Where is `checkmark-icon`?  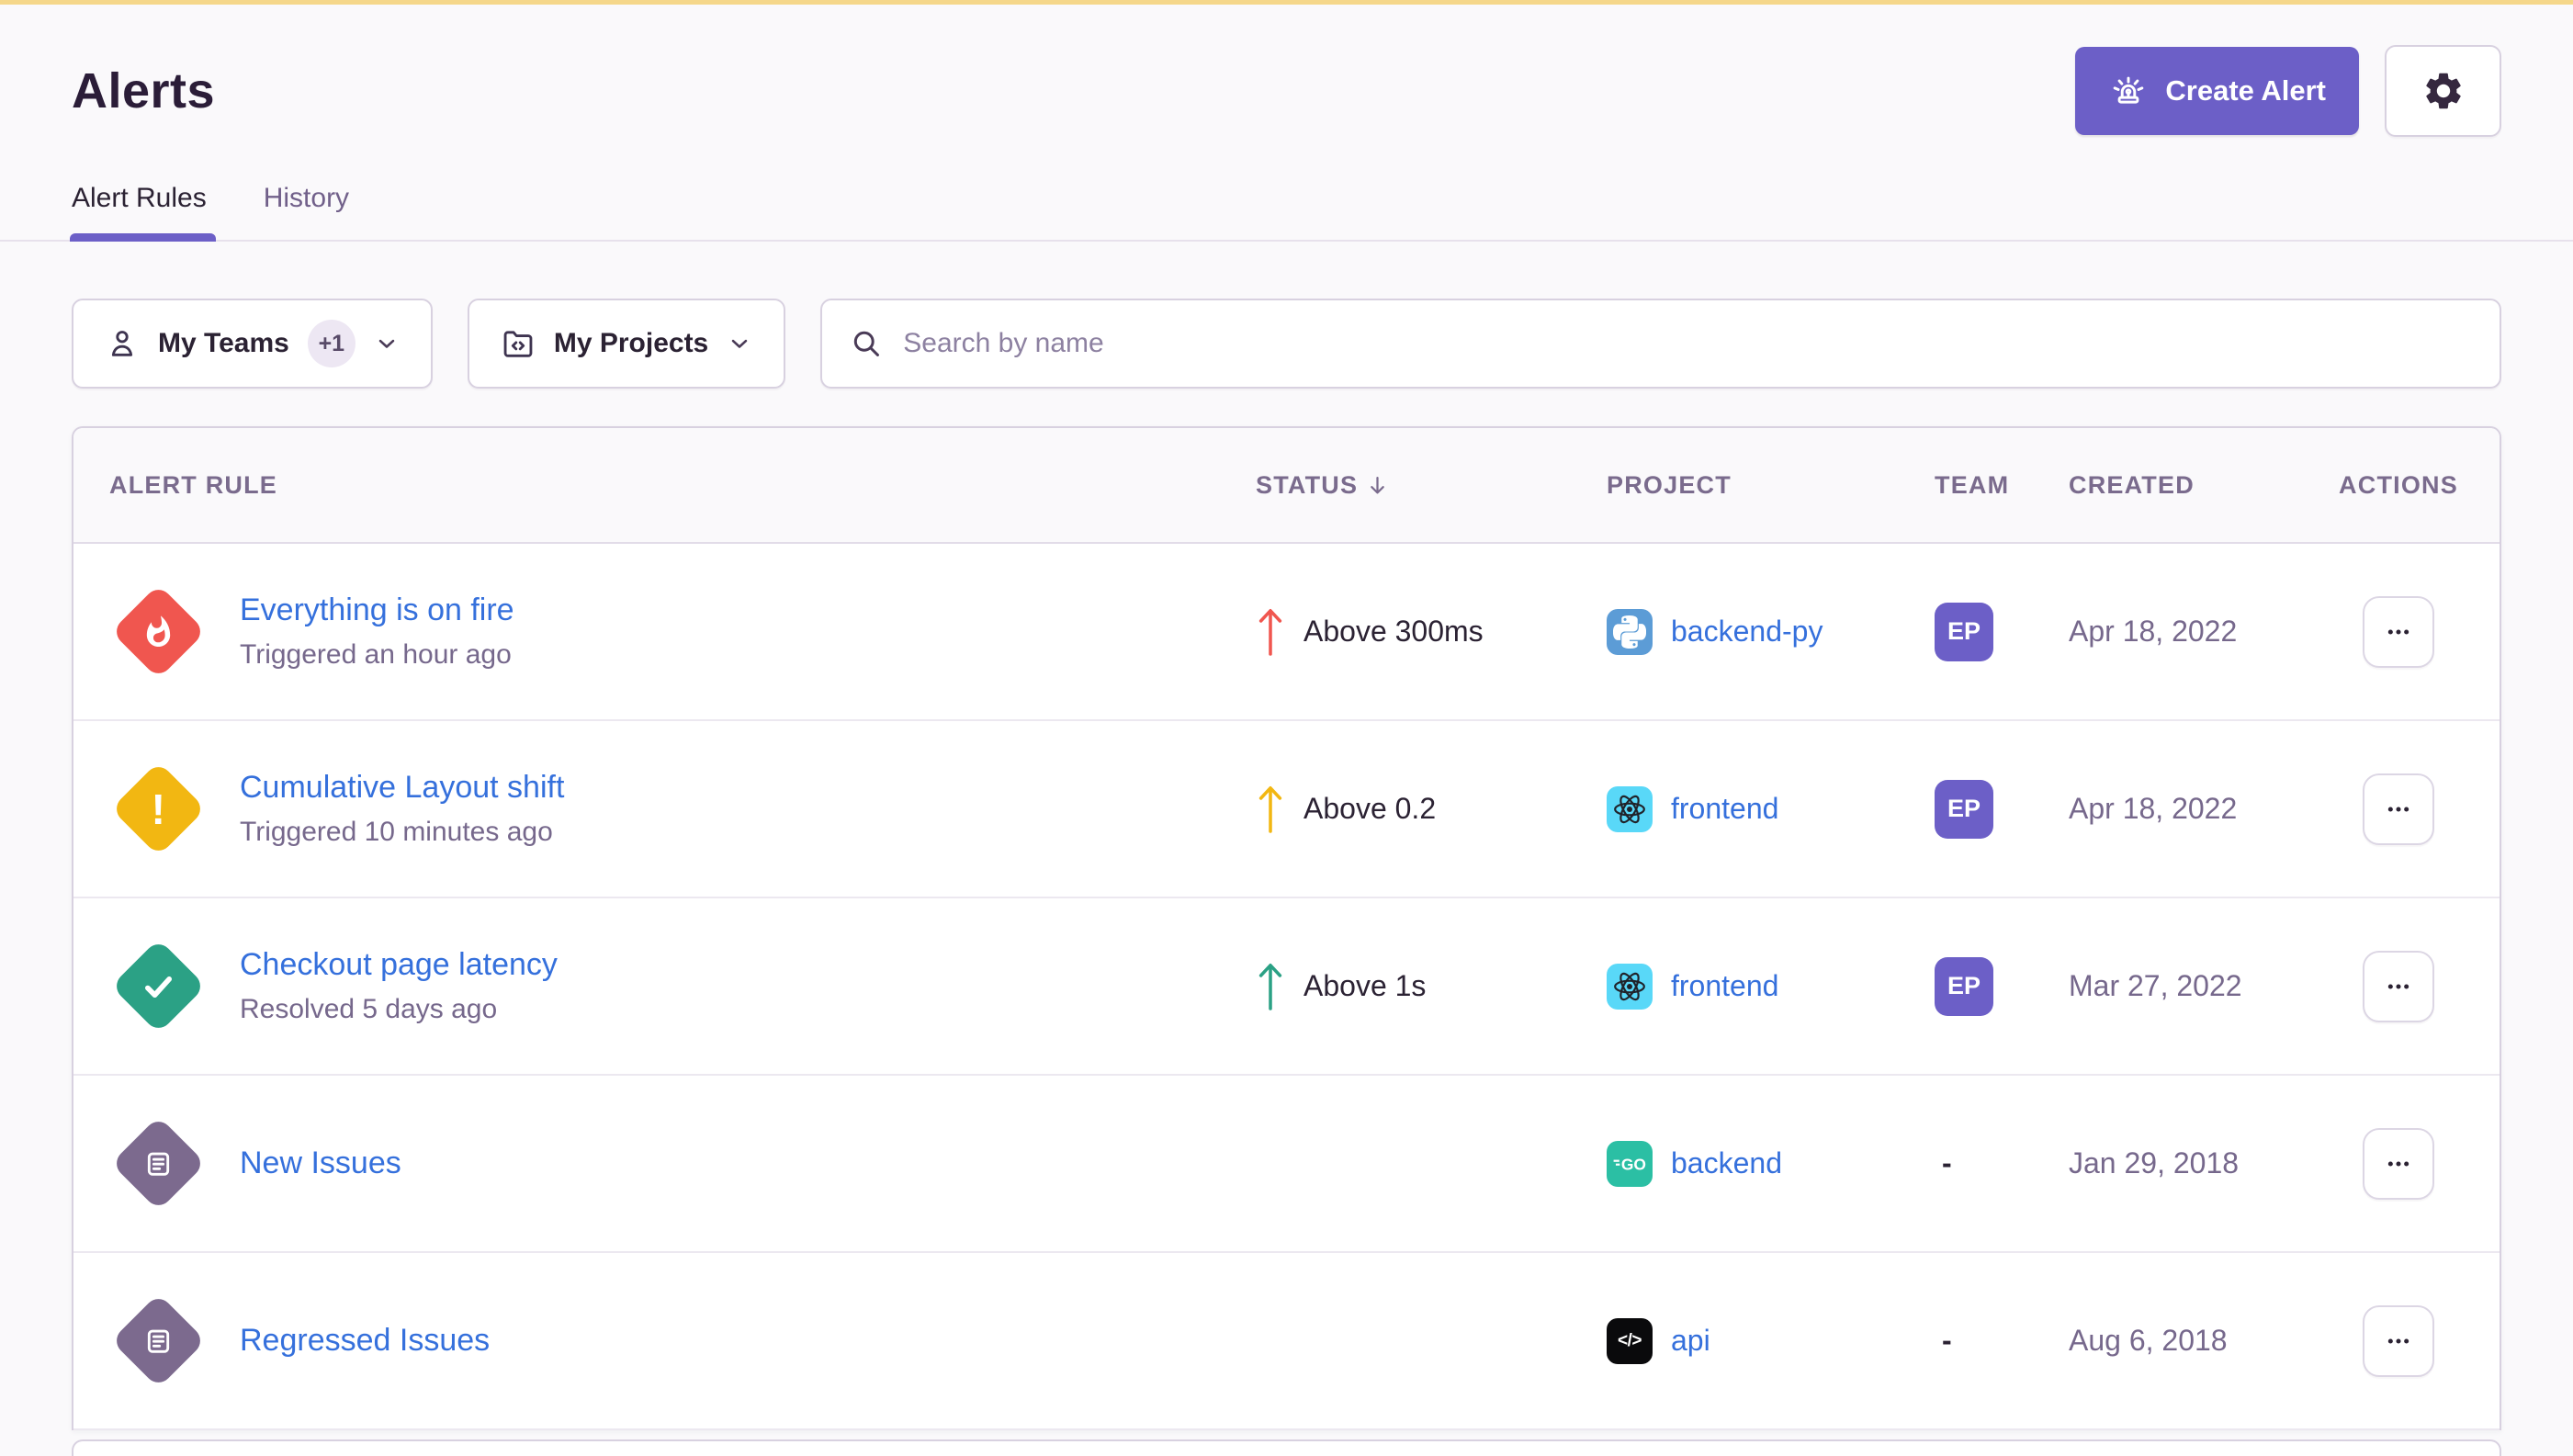
checkmark-icon is located at coordinates (158, 986).